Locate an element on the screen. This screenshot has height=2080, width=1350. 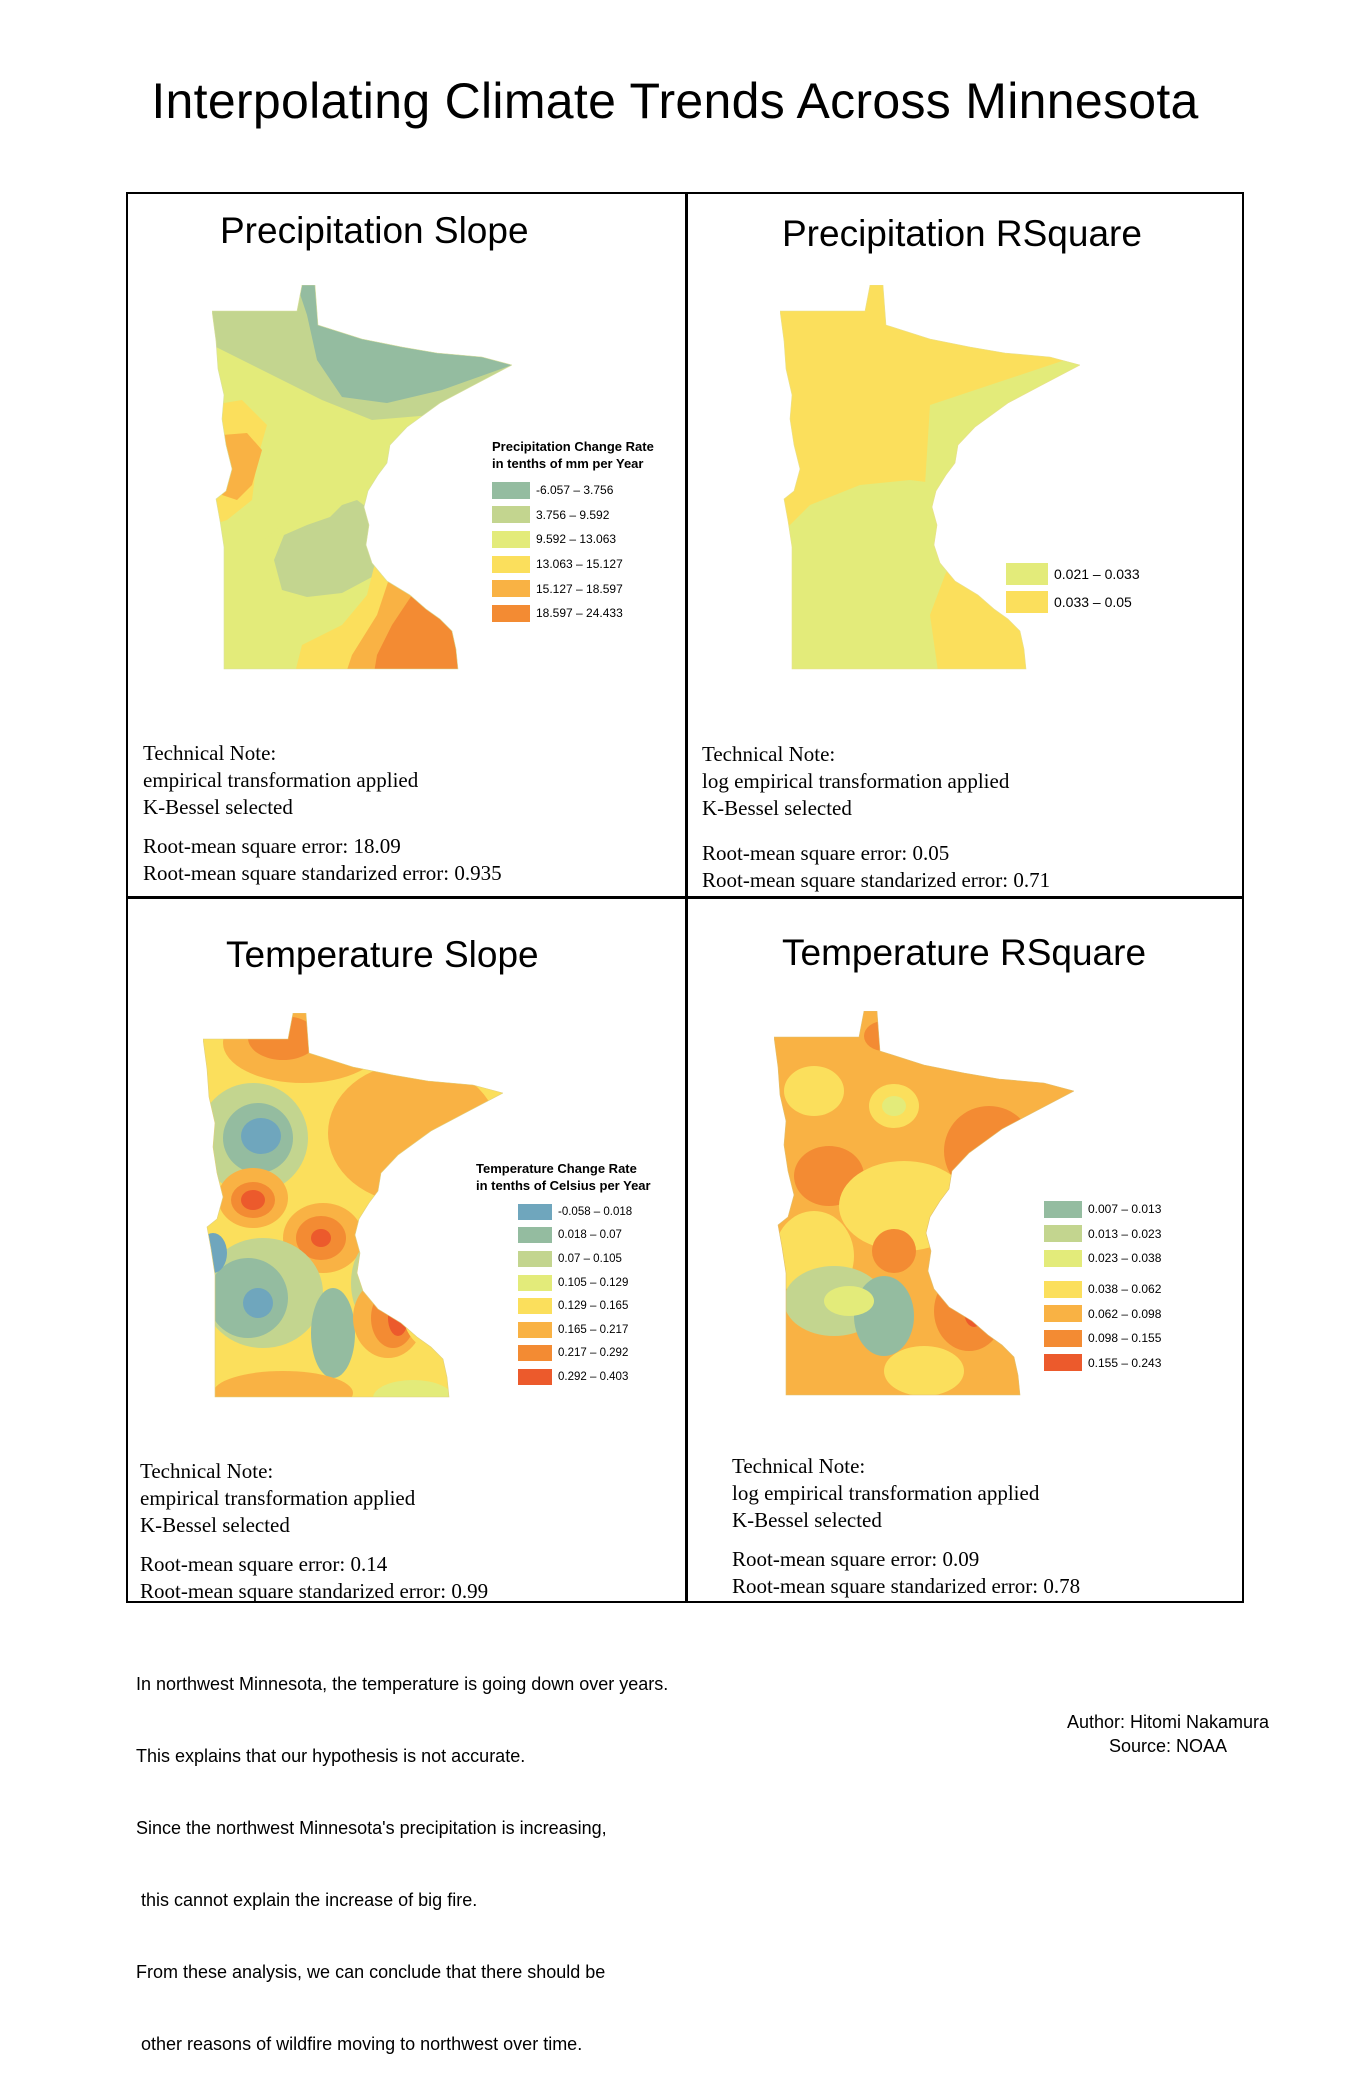
legend-item: 0.292 – 0.403 is located at coordinates (584, 1377).